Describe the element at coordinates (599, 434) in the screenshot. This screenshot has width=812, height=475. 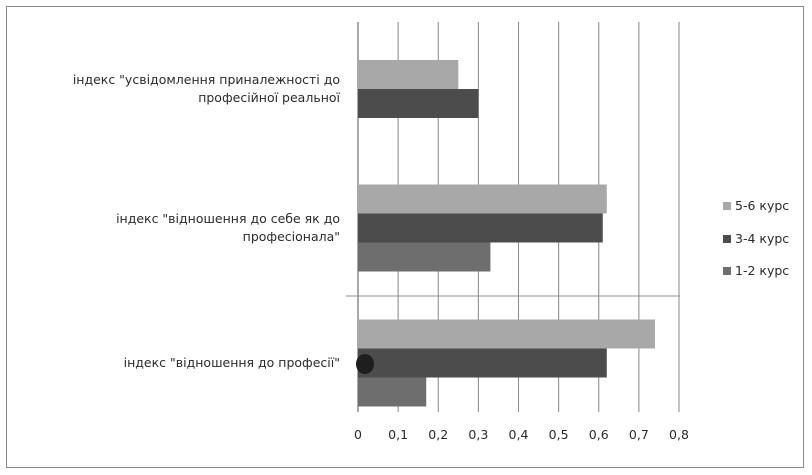
I see `x-tick-label: 0,6` at that location.